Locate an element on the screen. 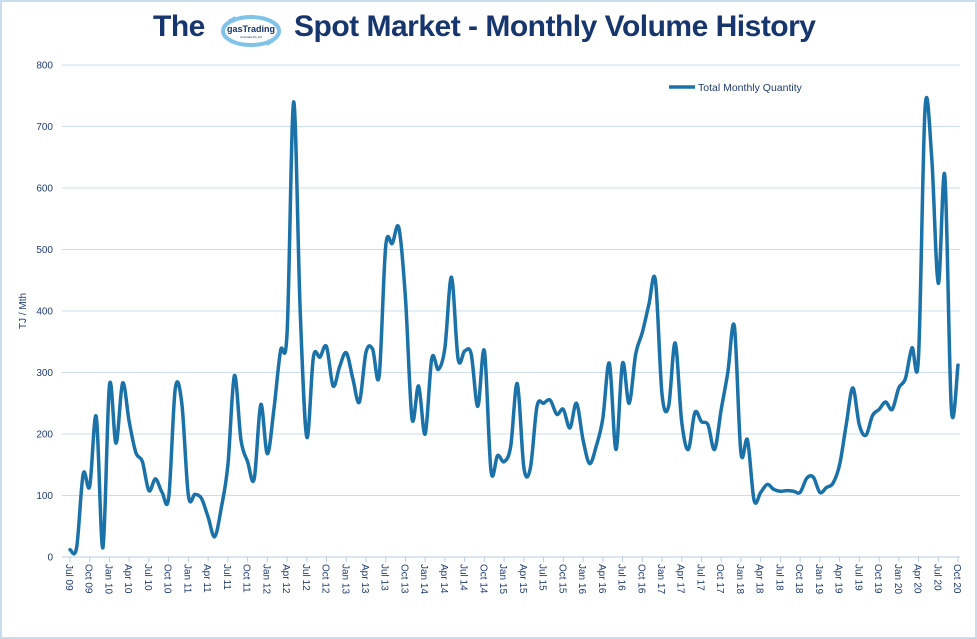 The height and width of the screenshot is (639, 977). x-tick-label: Oct 19 is located at coordinates (877, 579).